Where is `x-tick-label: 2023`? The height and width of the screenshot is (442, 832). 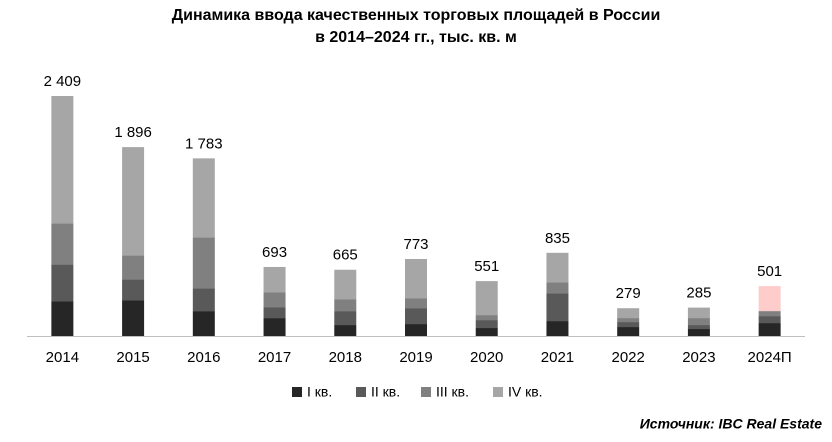 x-tick-label: 2023 is located at coordinates (698, 357).